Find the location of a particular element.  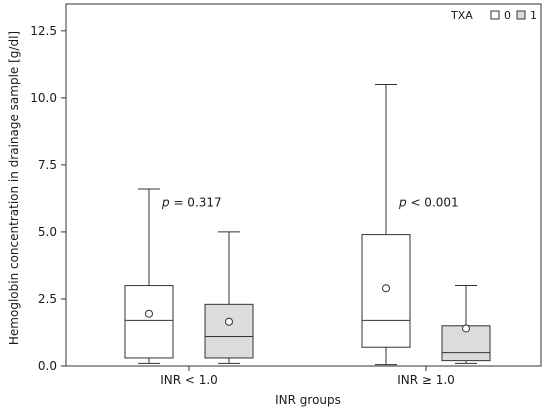

legend-title: TXA is located at coordinates (461, 15).